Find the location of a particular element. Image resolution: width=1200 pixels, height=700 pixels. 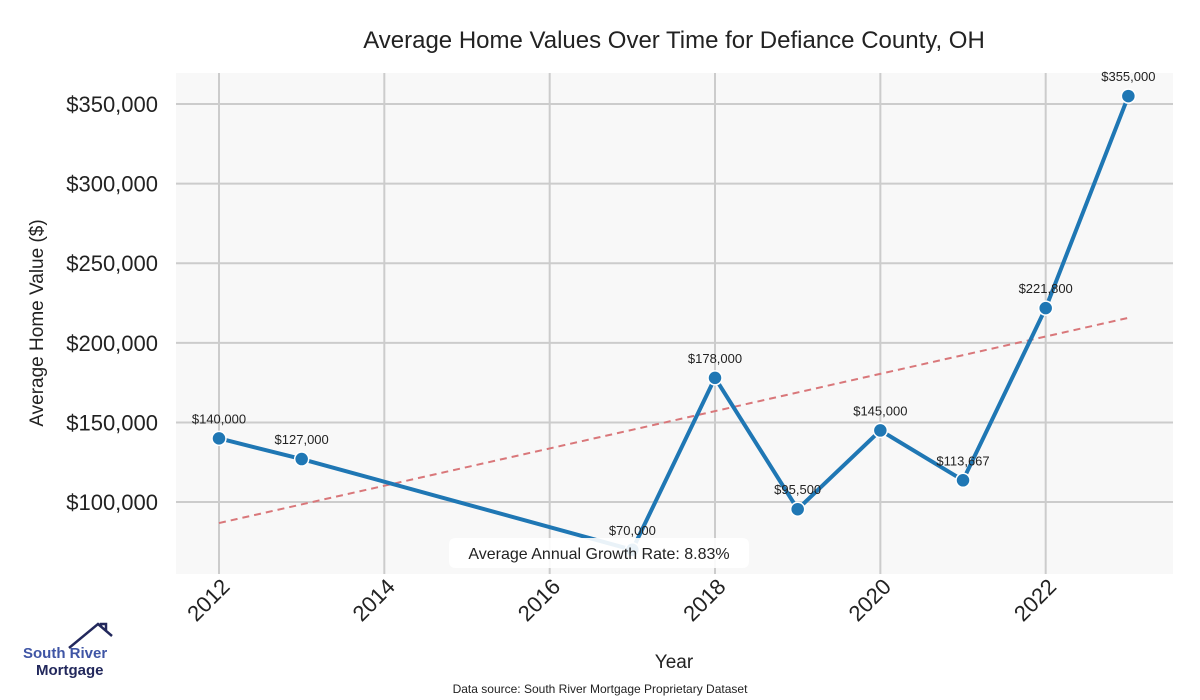

logo-line1: South River is located at coordinates (65, 653).